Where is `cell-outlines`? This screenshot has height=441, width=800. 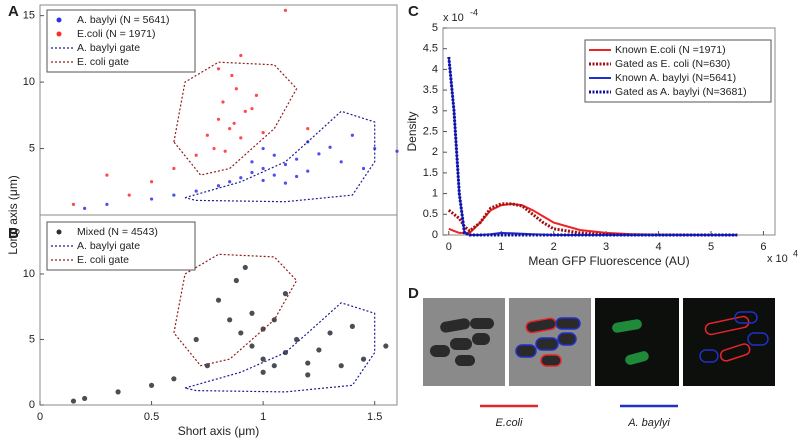
cell-outlines is located at coordinates (734, 337).